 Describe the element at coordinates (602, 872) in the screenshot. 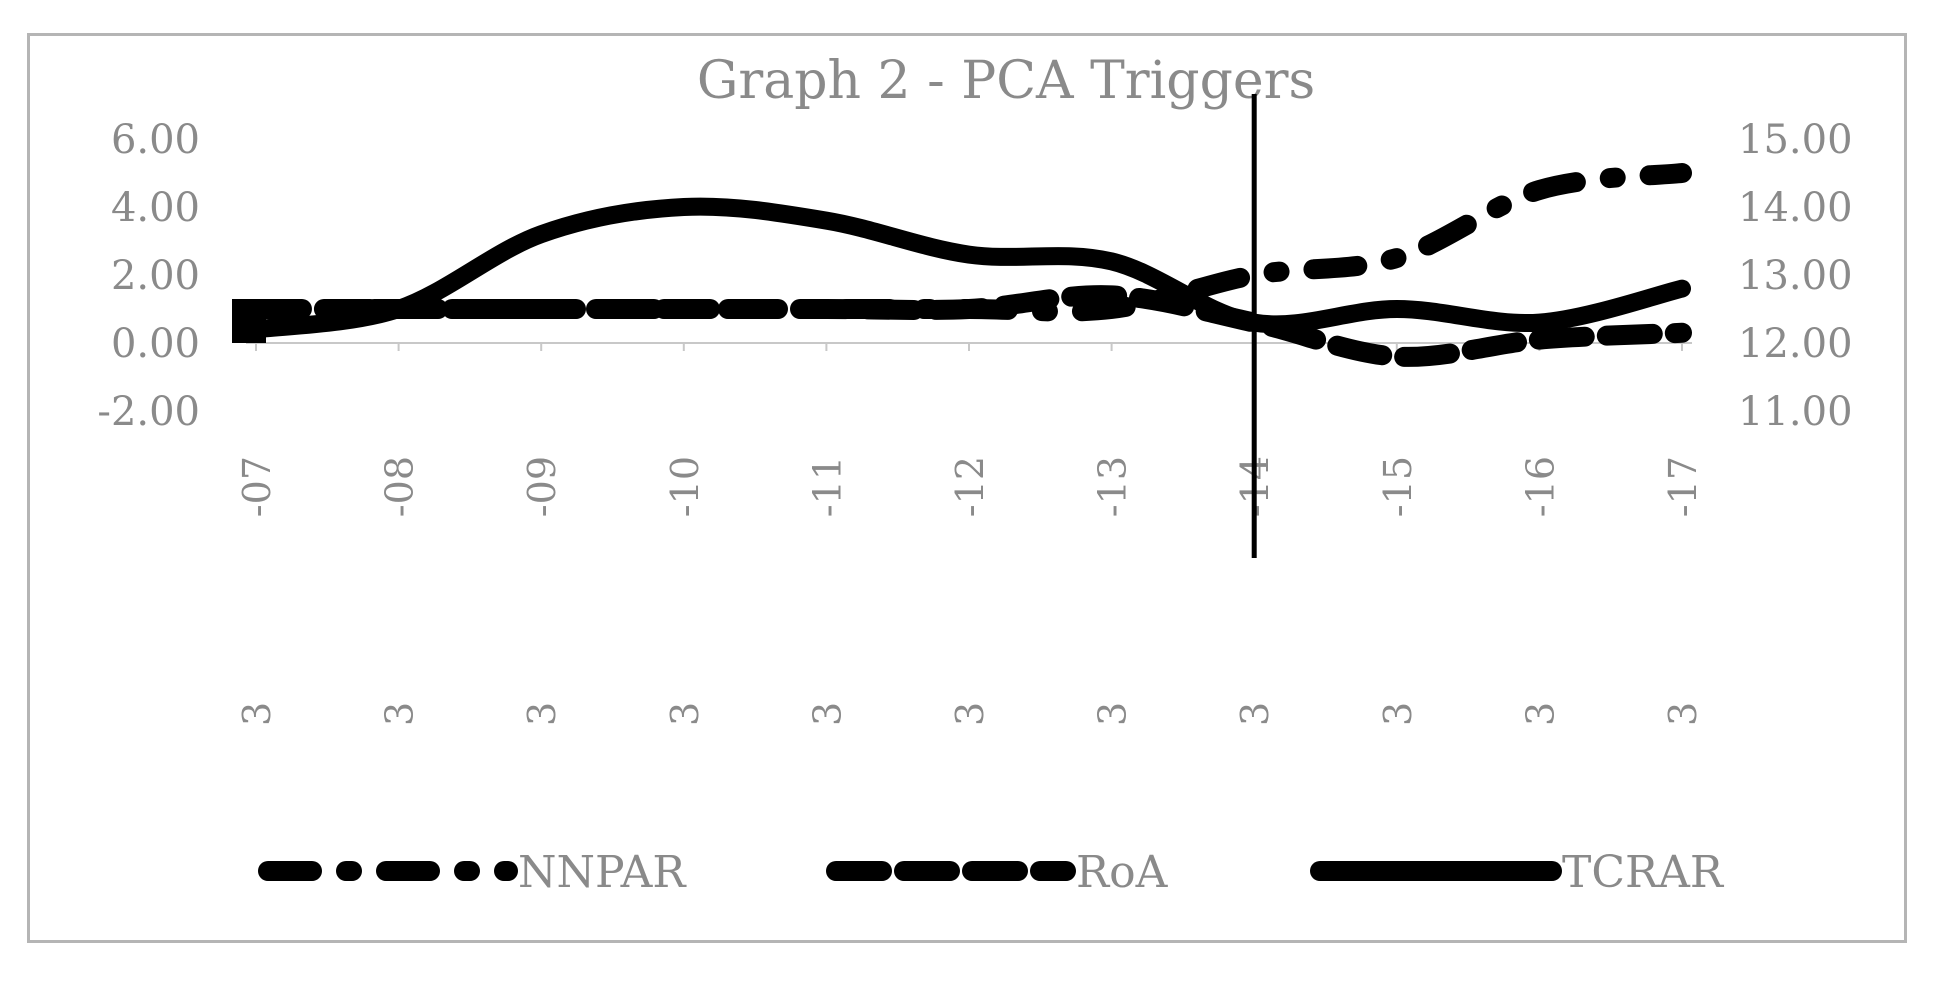

I see `legend-label-nnpar: NNPAR` at that location.